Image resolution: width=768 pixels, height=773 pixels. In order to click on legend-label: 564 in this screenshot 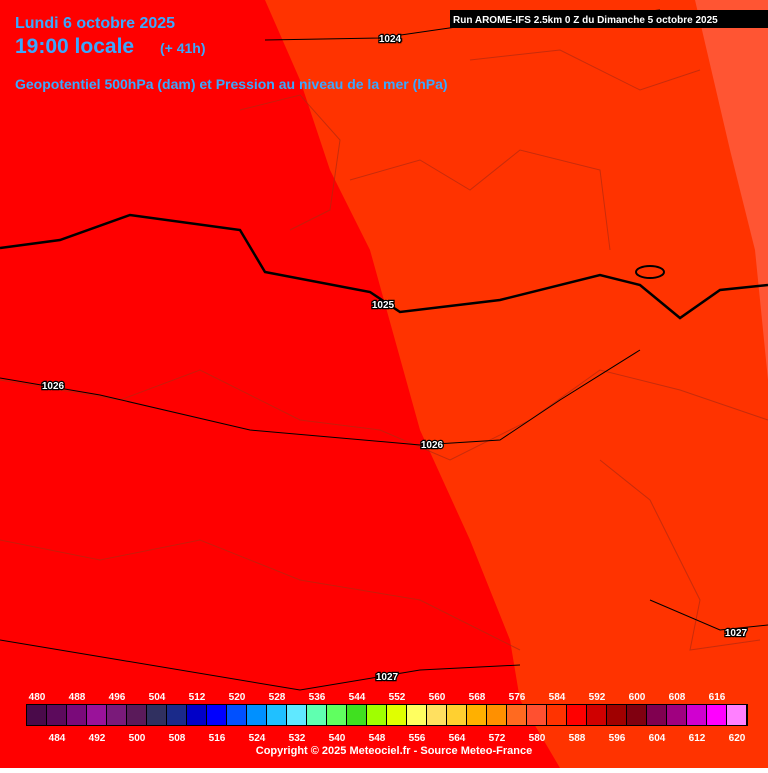, I will do `click(457, 738)`.